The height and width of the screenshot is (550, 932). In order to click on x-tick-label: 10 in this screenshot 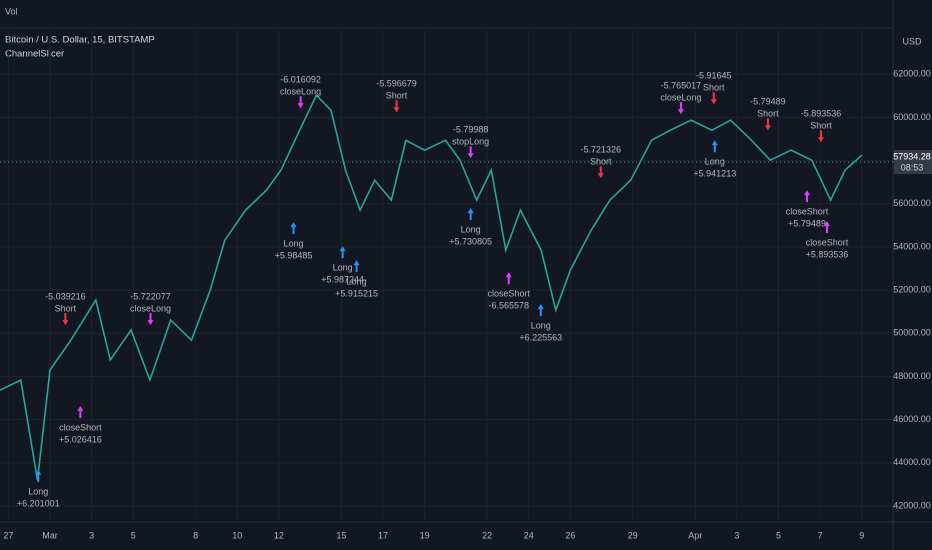, I will do `click(237, 535)`.